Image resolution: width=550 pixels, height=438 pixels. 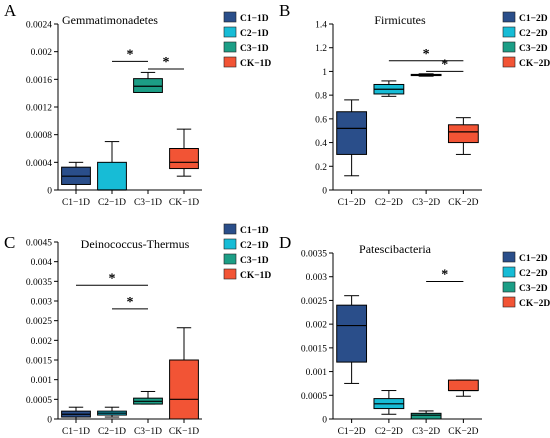 What do you see at coordinates (9, 242) in the screenshot?
I see `panel-label: C` at bounding box center [9, 242].